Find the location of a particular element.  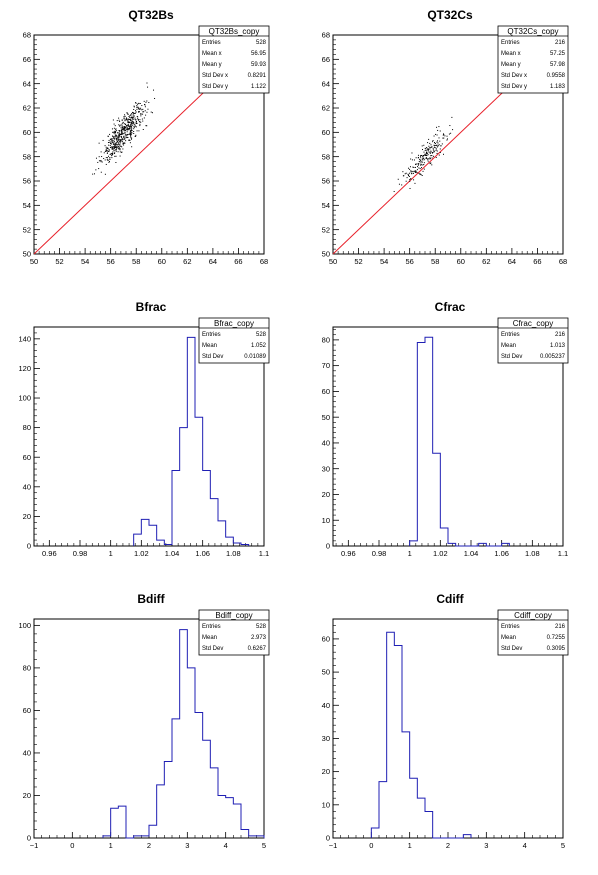

scatter-points is located at coordinates (124, 128).